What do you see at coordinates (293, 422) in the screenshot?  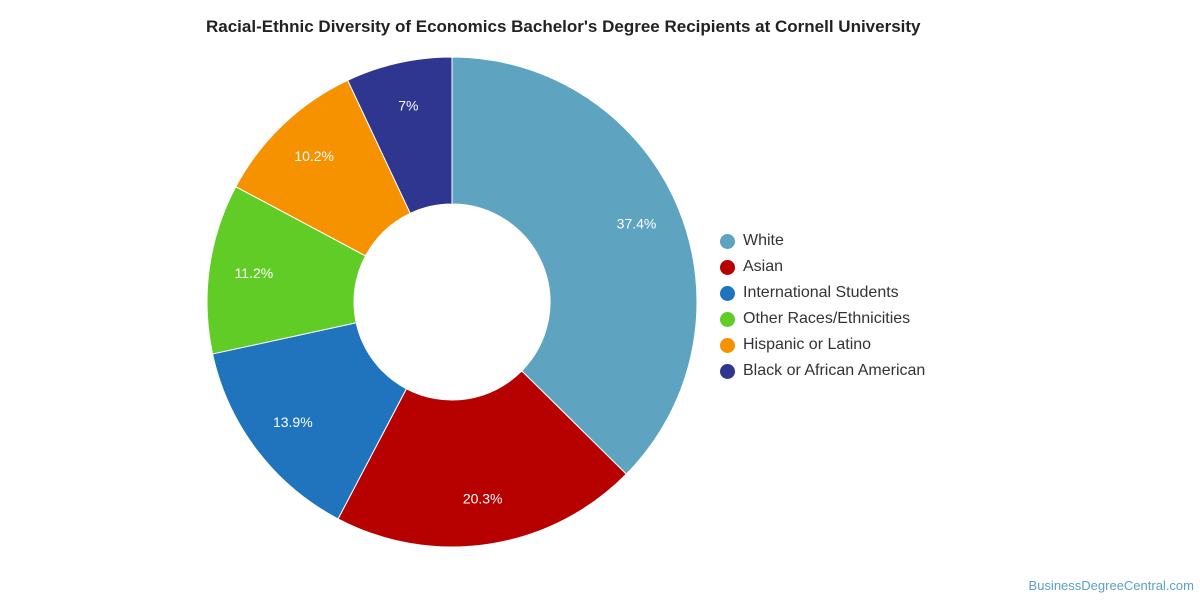 I see `slice-label-international-students: 13.9%` at bounding box center [293, 422].